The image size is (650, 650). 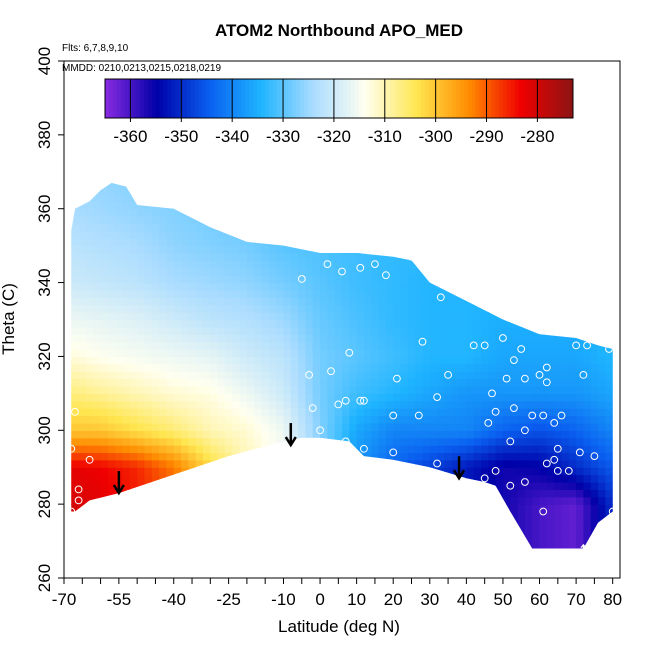 I want to click on colorbar-frame, so click(x=339, y=98).